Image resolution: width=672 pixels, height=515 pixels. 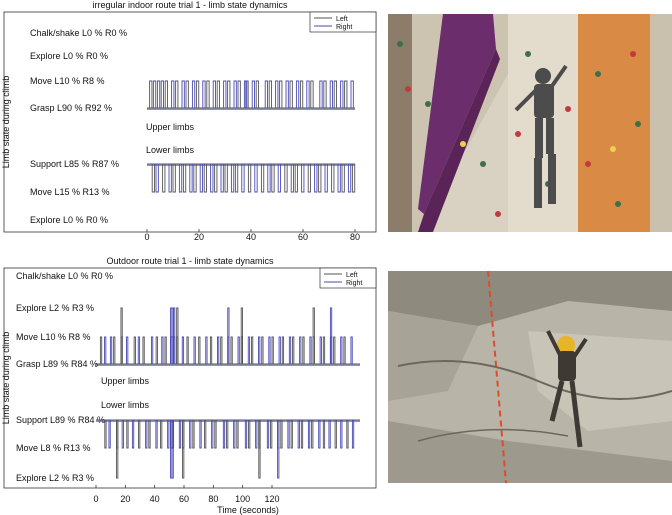 I want to click on lower-state-label: Move L8 % R13 %, so click(x=53, y=448).